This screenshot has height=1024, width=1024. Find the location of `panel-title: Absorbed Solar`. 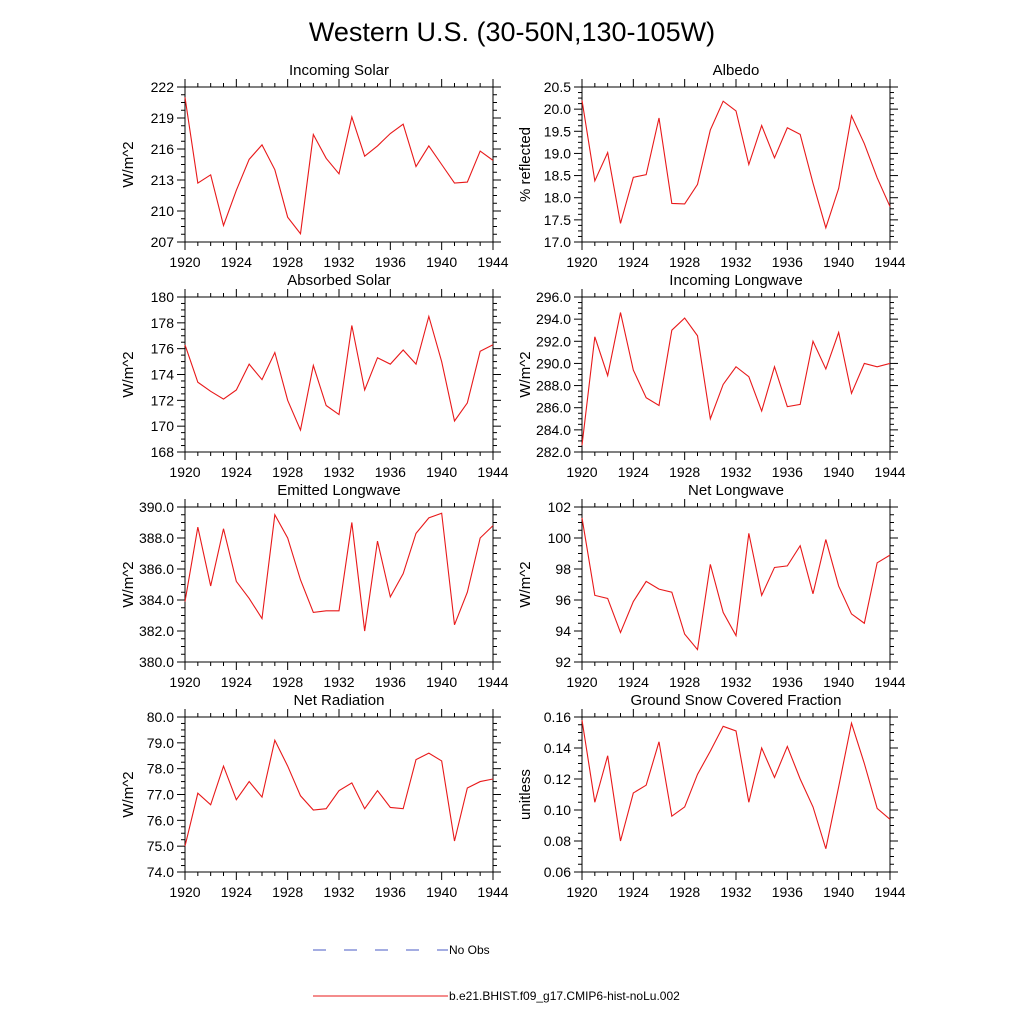

panel-title: Absorbed Solar is located at coordinates (338, 280).